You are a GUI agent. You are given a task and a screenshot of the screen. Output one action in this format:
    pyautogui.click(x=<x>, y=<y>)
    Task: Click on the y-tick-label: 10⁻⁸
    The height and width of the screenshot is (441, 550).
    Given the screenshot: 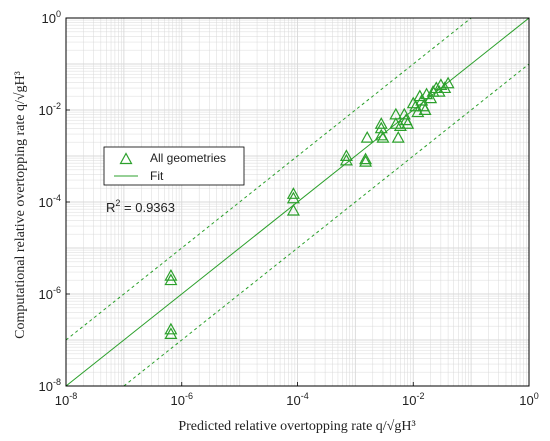 What is the action you would take?
    pyautogui.click(x=50, y=385)
    